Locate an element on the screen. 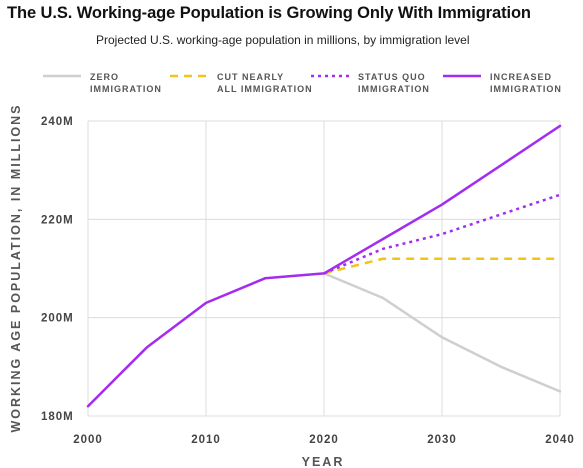  legend-item-cut-nearly-all-immigration: CUT NEARLY ALL IMMIGRATION is located at coordinates (241, 83).